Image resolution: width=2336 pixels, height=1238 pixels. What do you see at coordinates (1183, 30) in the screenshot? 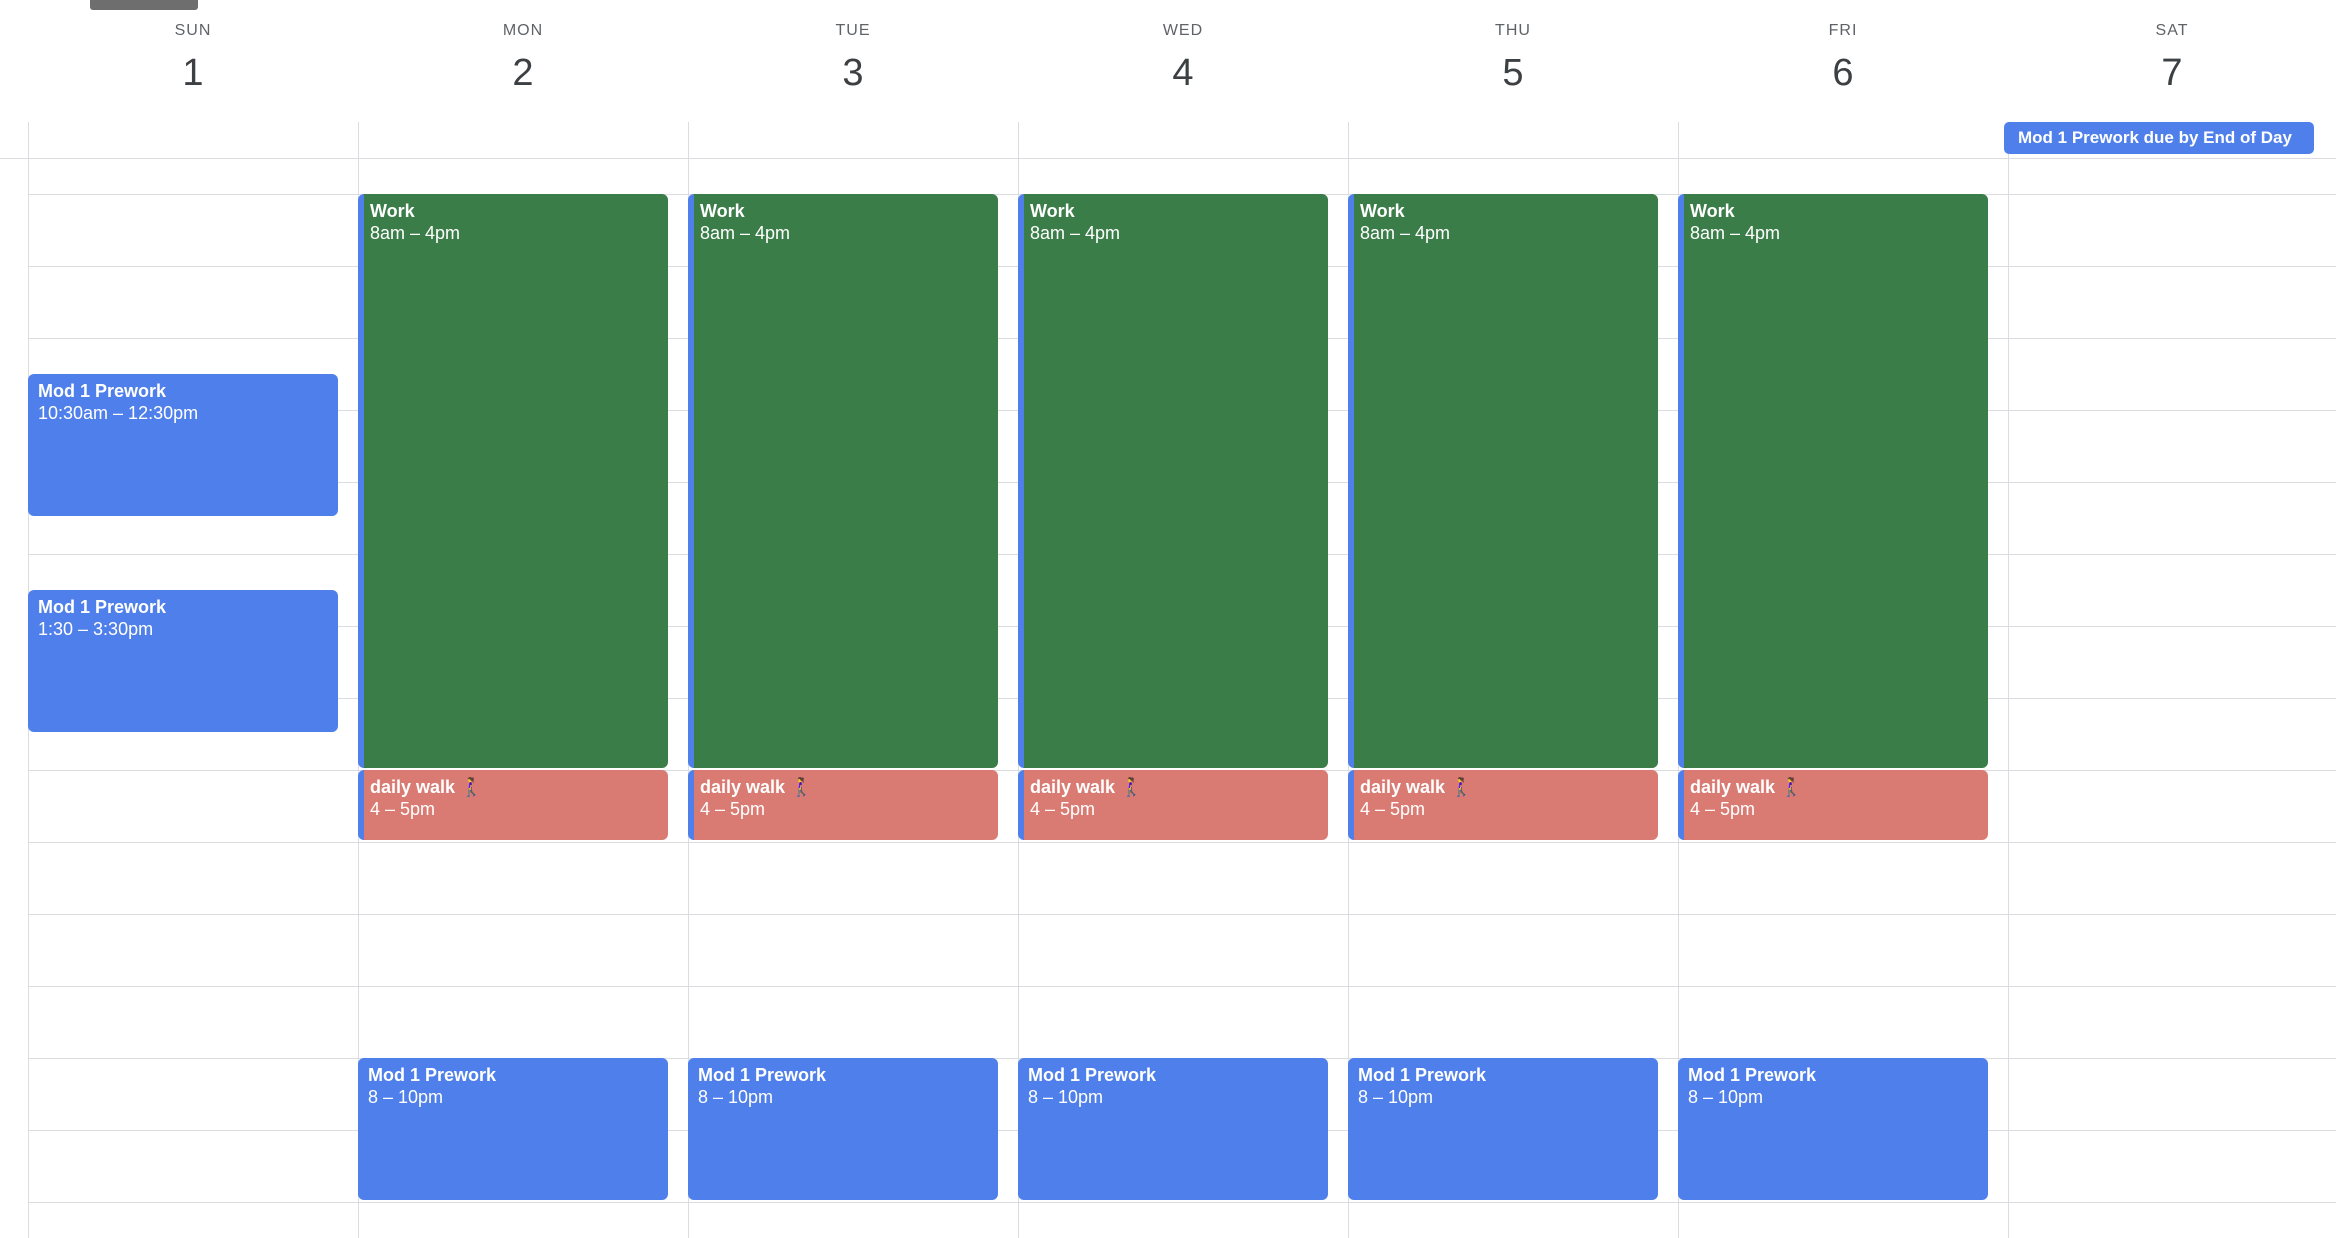
I see `day-of-week: WED` at bounding box center [1183, 30].